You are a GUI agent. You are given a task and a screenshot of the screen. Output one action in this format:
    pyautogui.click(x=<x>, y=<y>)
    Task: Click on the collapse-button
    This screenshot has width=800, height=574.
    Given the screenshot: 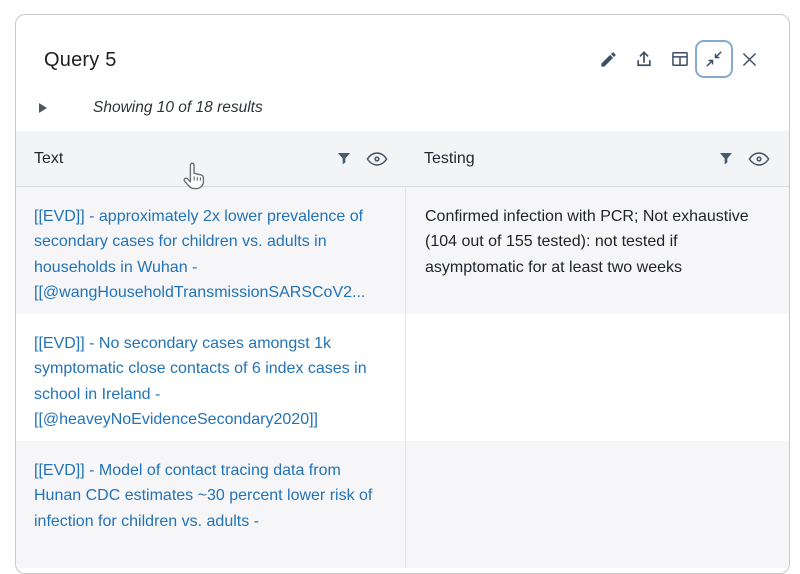 What is the action you would take?
    pyautogui.click(x=714, y=59)
    